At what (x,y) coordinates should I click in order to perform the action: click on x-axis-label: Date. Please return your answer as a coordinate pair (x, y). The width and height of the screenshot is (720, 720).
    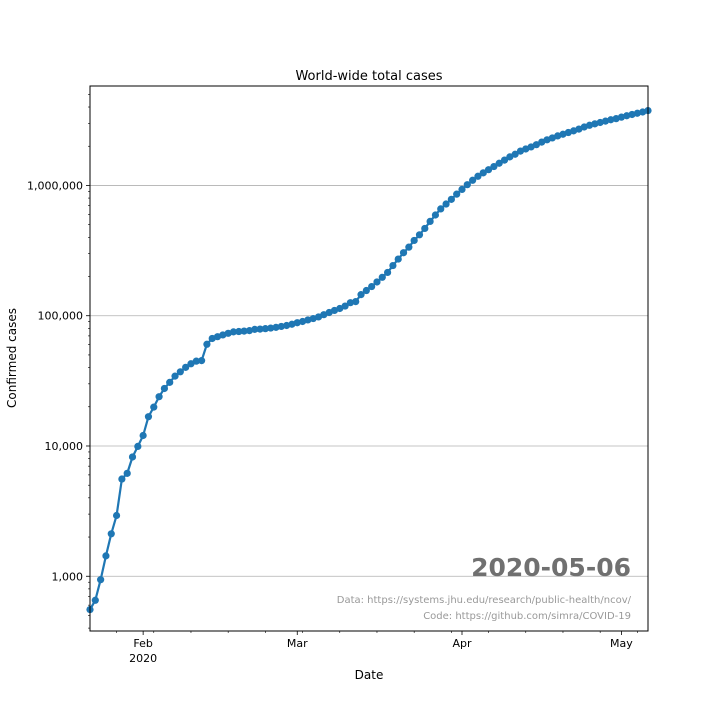
    Looking at the image, I should click on (369, 675).